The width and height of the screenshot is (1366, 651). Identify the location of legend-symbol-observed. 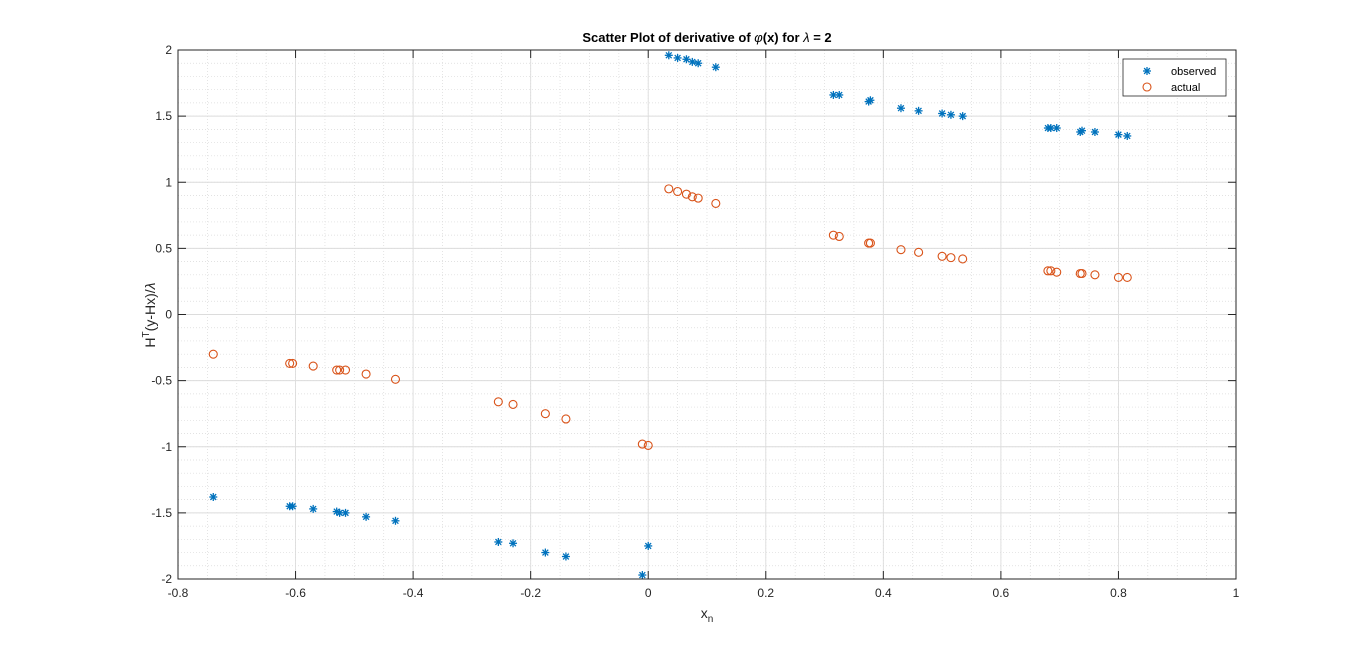
(1147, 71).